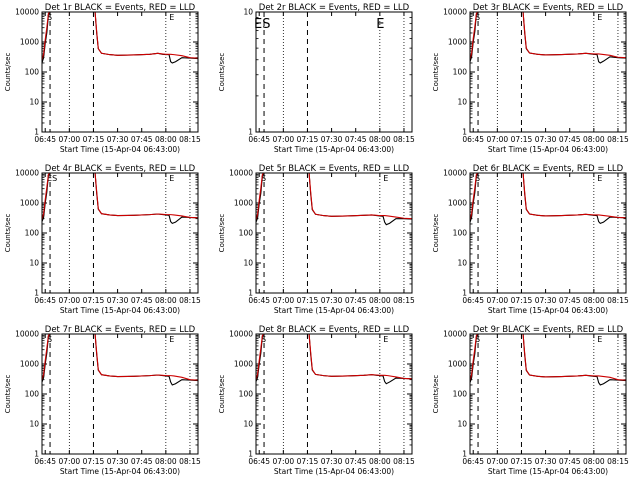 The image size is (640, 480). Describe the element at coordinates (548, 233) in the screenshot. I see `plot-frame` at that location.